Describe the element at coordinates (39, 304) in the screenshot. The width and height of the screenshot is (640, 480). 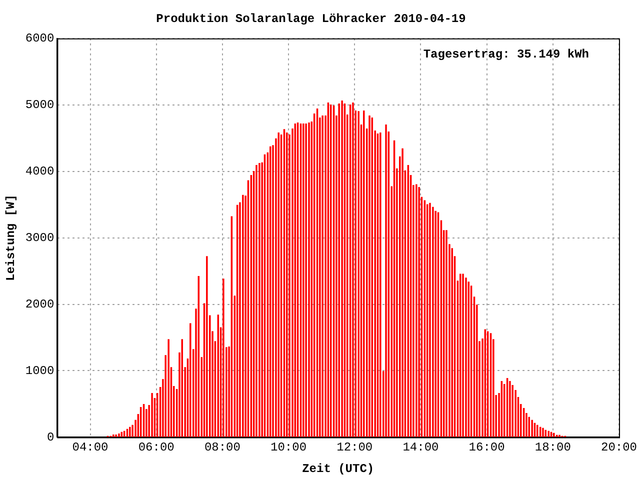
I see `y-tick-label: 2000` at that location.